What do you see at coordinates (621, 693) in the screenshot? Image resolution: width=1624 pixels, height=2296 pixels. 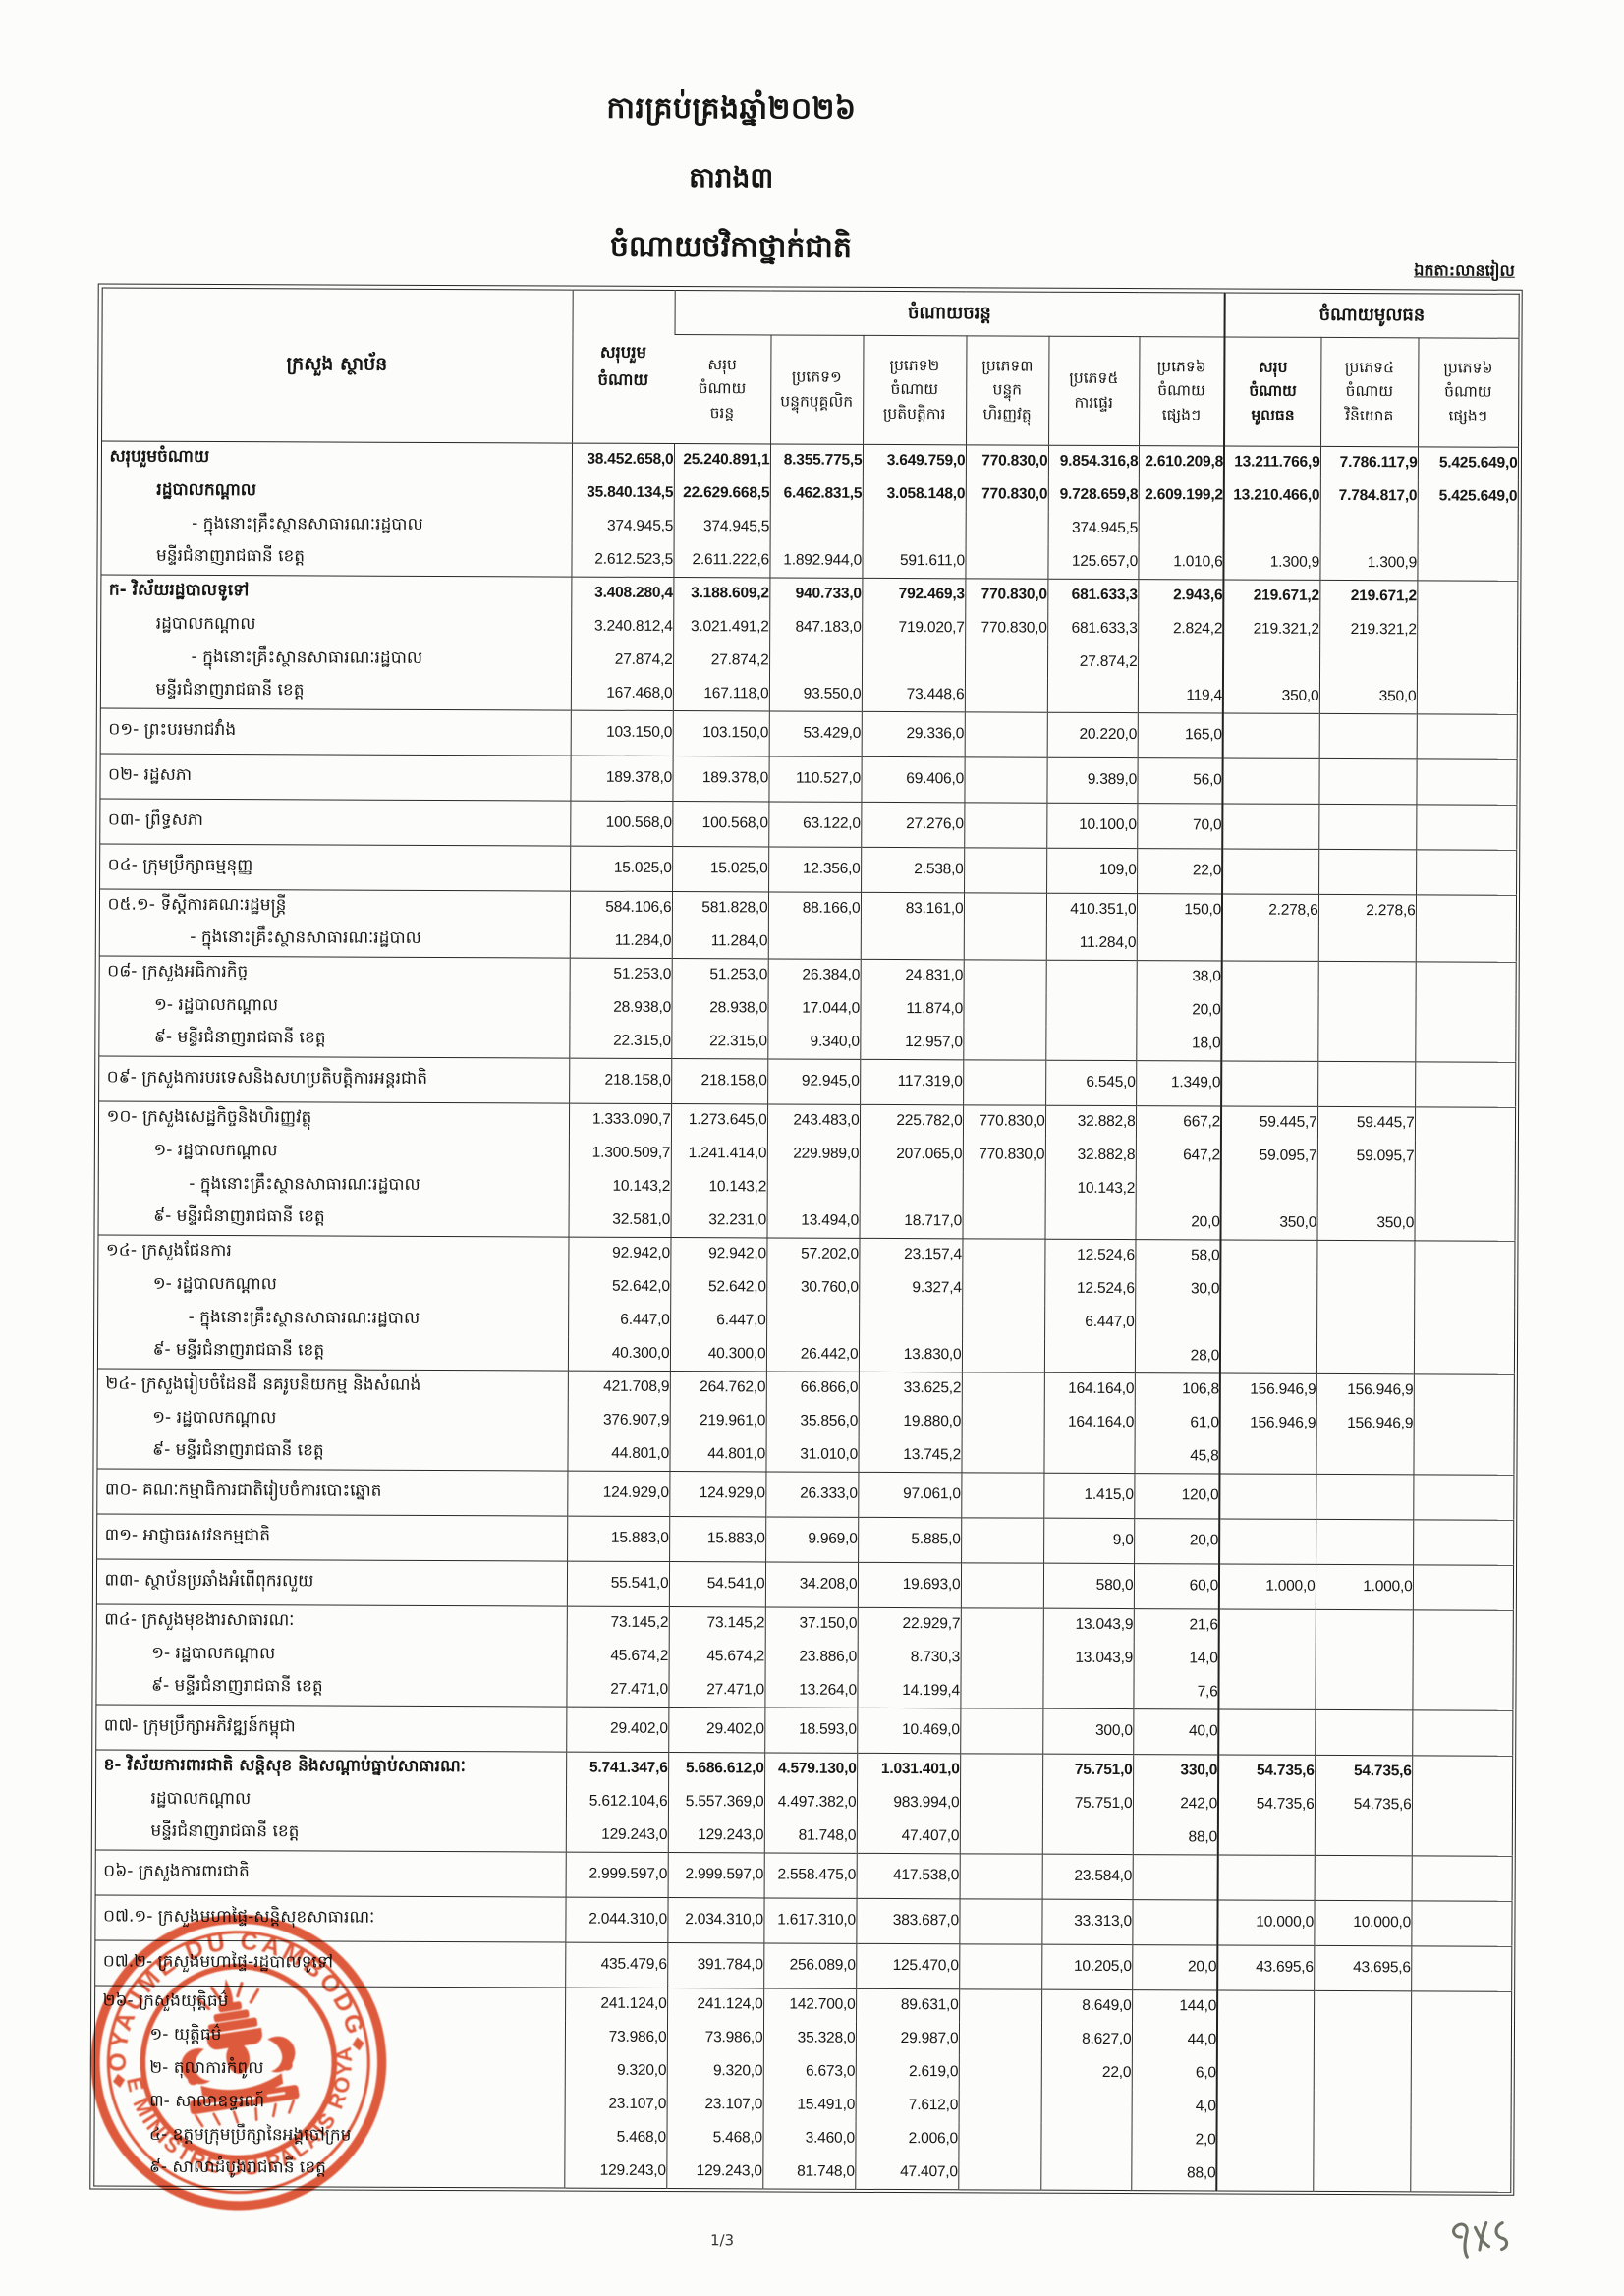 I see `cell: 167.468,0` at bounding box center [621, 693].